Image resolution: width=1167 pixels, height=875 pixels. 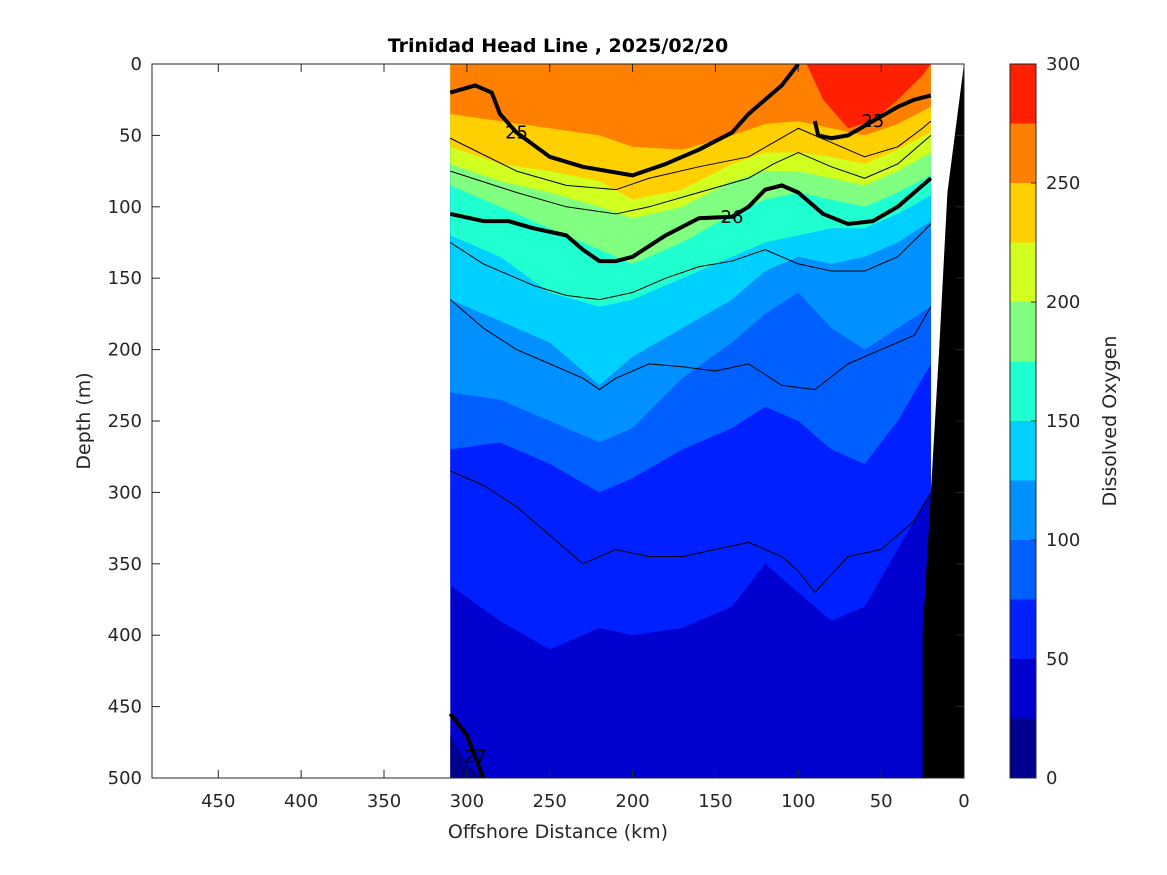 I want to click on x-tick-label: 300, so click(x=467, y=801).